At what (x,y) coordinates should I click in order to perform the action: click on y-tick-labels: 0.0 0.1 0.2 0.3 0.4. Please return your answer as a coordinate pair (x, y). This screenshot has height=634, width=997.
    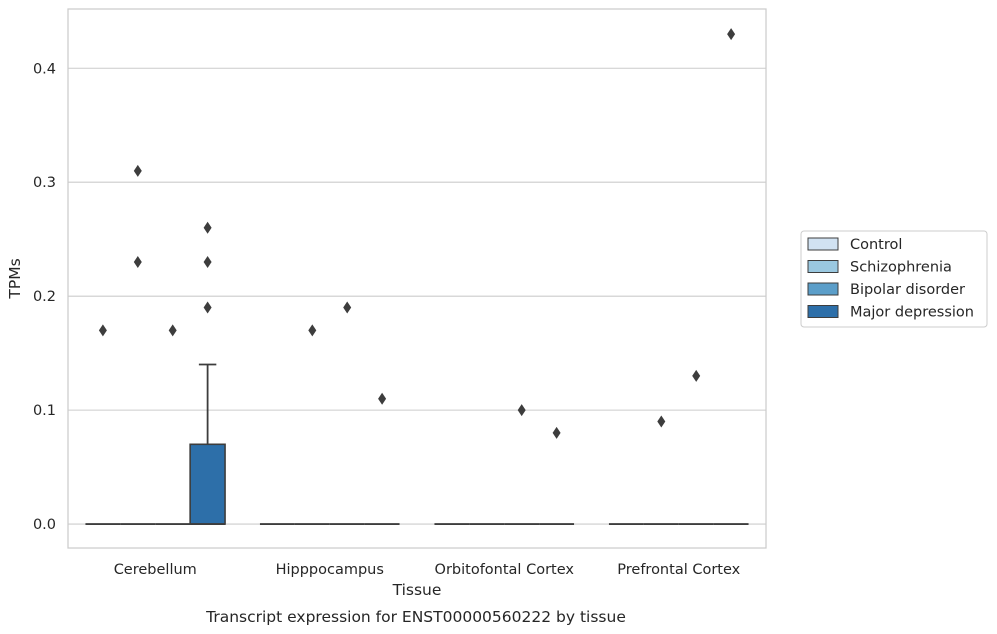
    Looking at the image, I should click on (44, 297).